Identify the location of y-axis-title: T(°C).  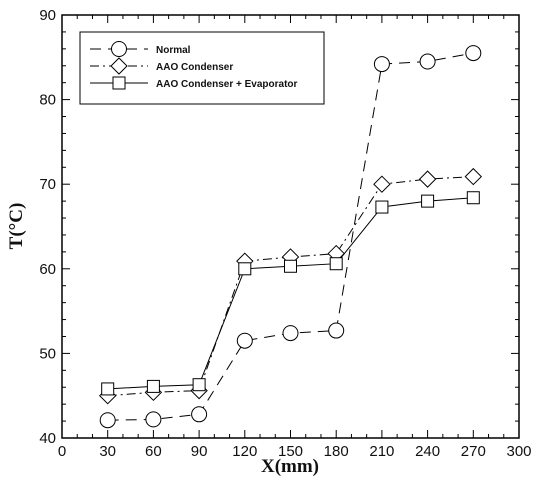
(16, 226).